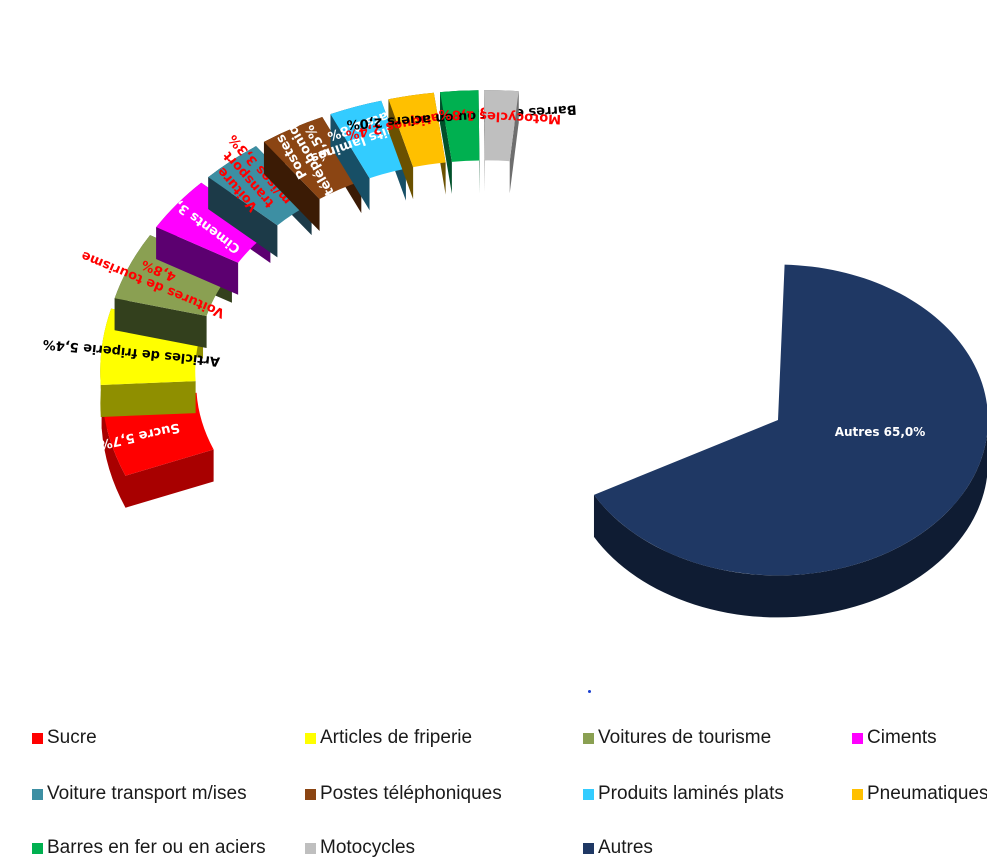  I want to click on legend-item: Voiture transport m/ises, so click(139, 794).